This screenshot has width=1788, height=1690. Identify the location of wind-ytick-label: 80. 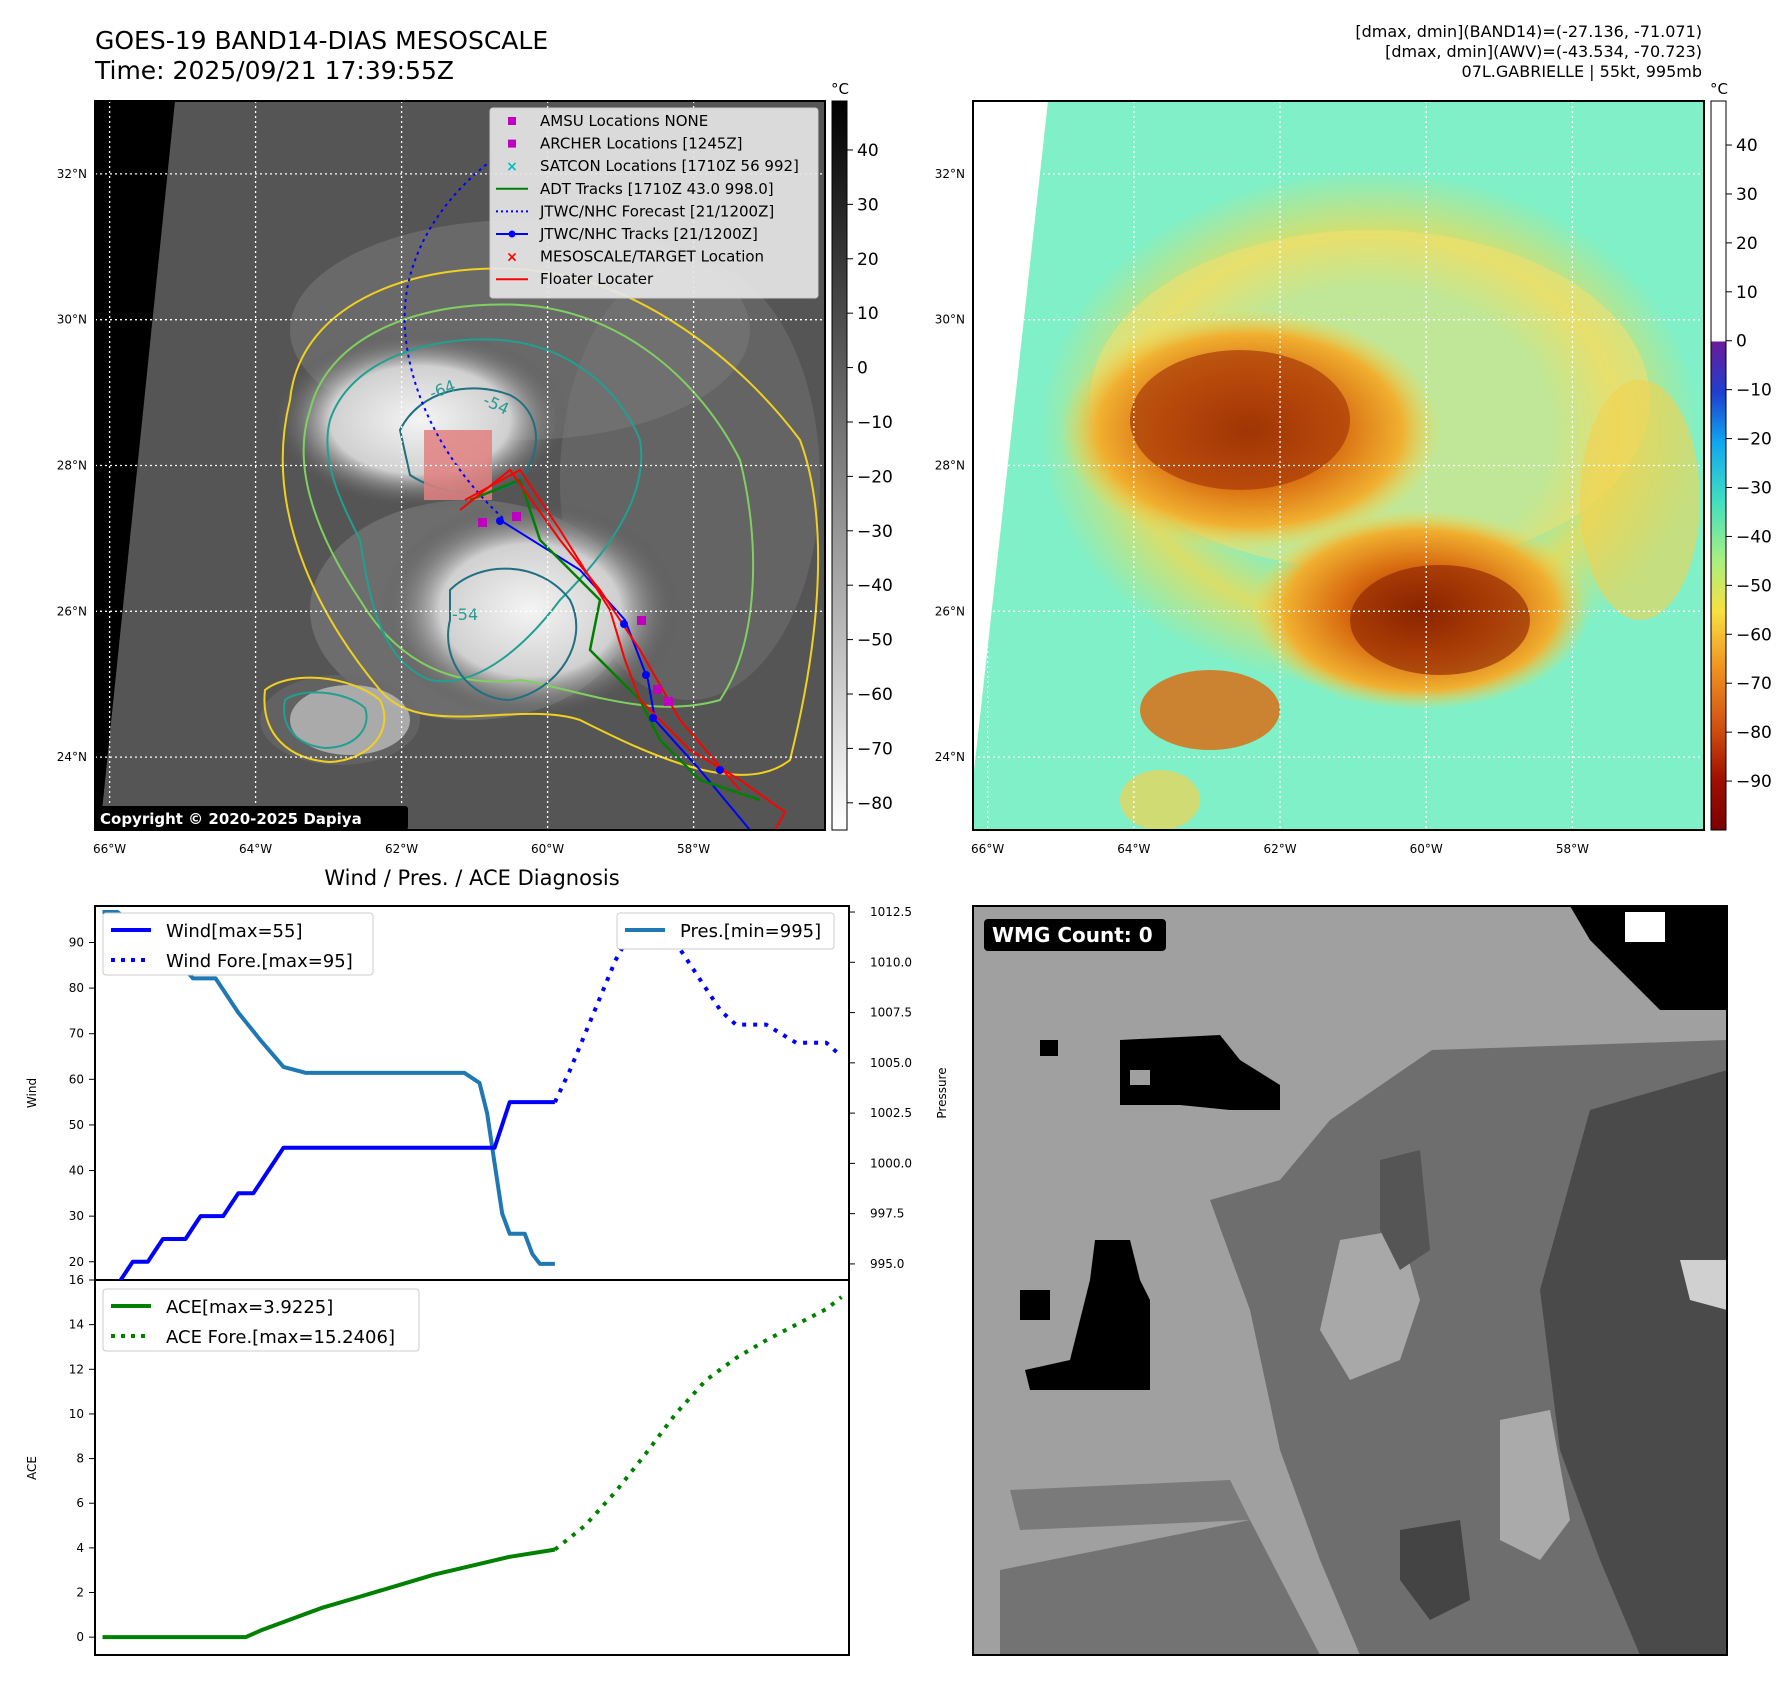
(76, 988).